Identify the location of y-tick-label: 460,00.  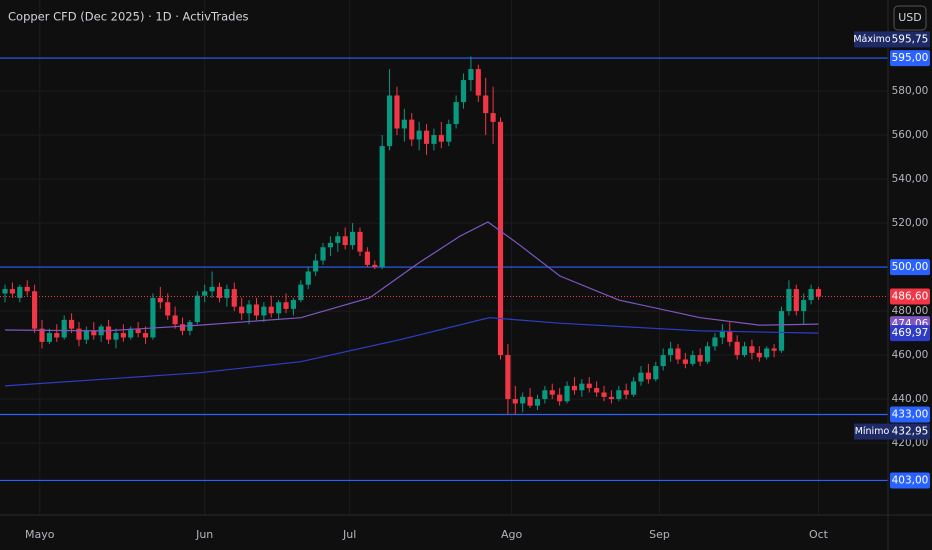
(910, 355).